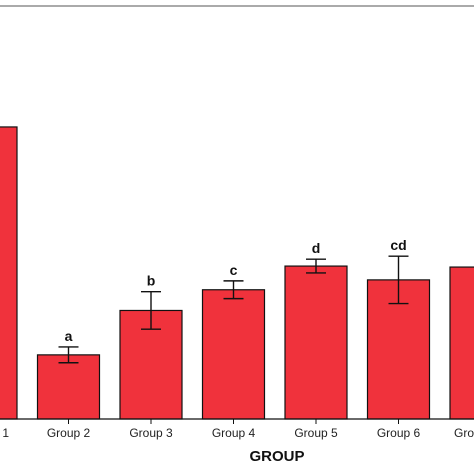  I want to click on x-tick-label-1: 1, so click(5, 433).